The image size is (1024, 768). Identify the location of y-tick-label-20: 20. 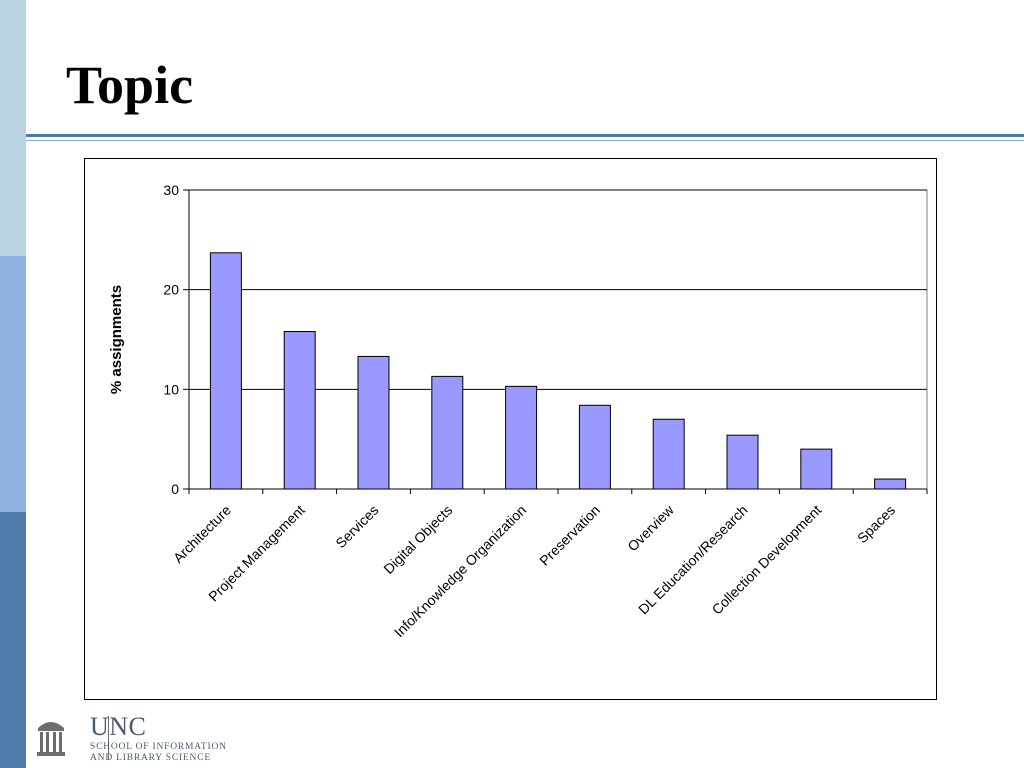
(171, 290).